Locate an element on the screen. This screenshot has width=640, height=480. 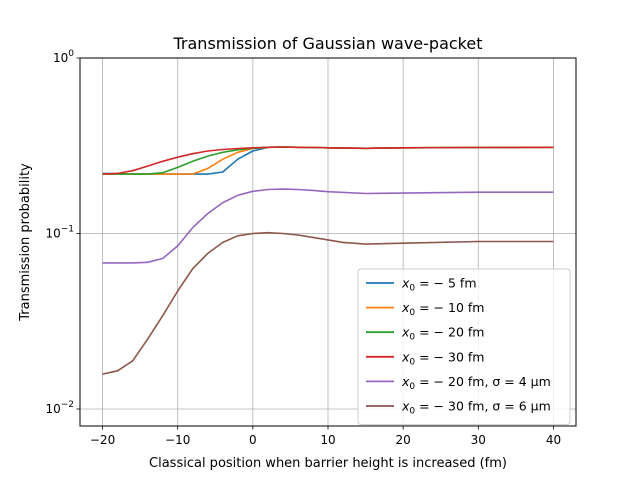
legend-label-rest: = − 30 fm is located at coordinates (449, 356).